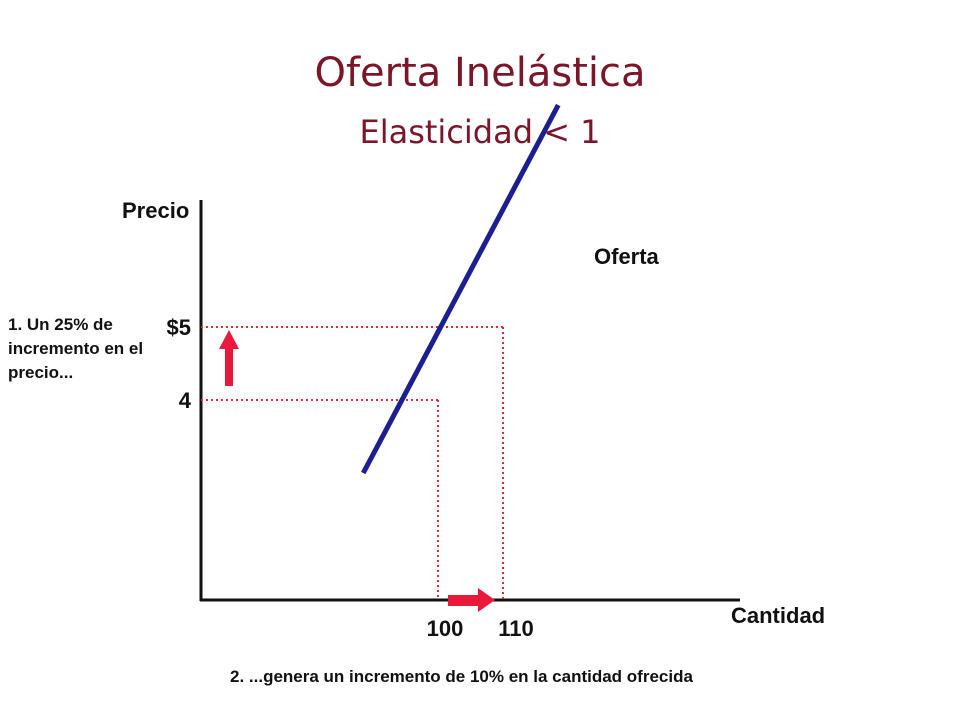  What do you see at coordinates (461, 289) in the screenshot?
I see `supply-curve-line` at bounding box center [461, 289].